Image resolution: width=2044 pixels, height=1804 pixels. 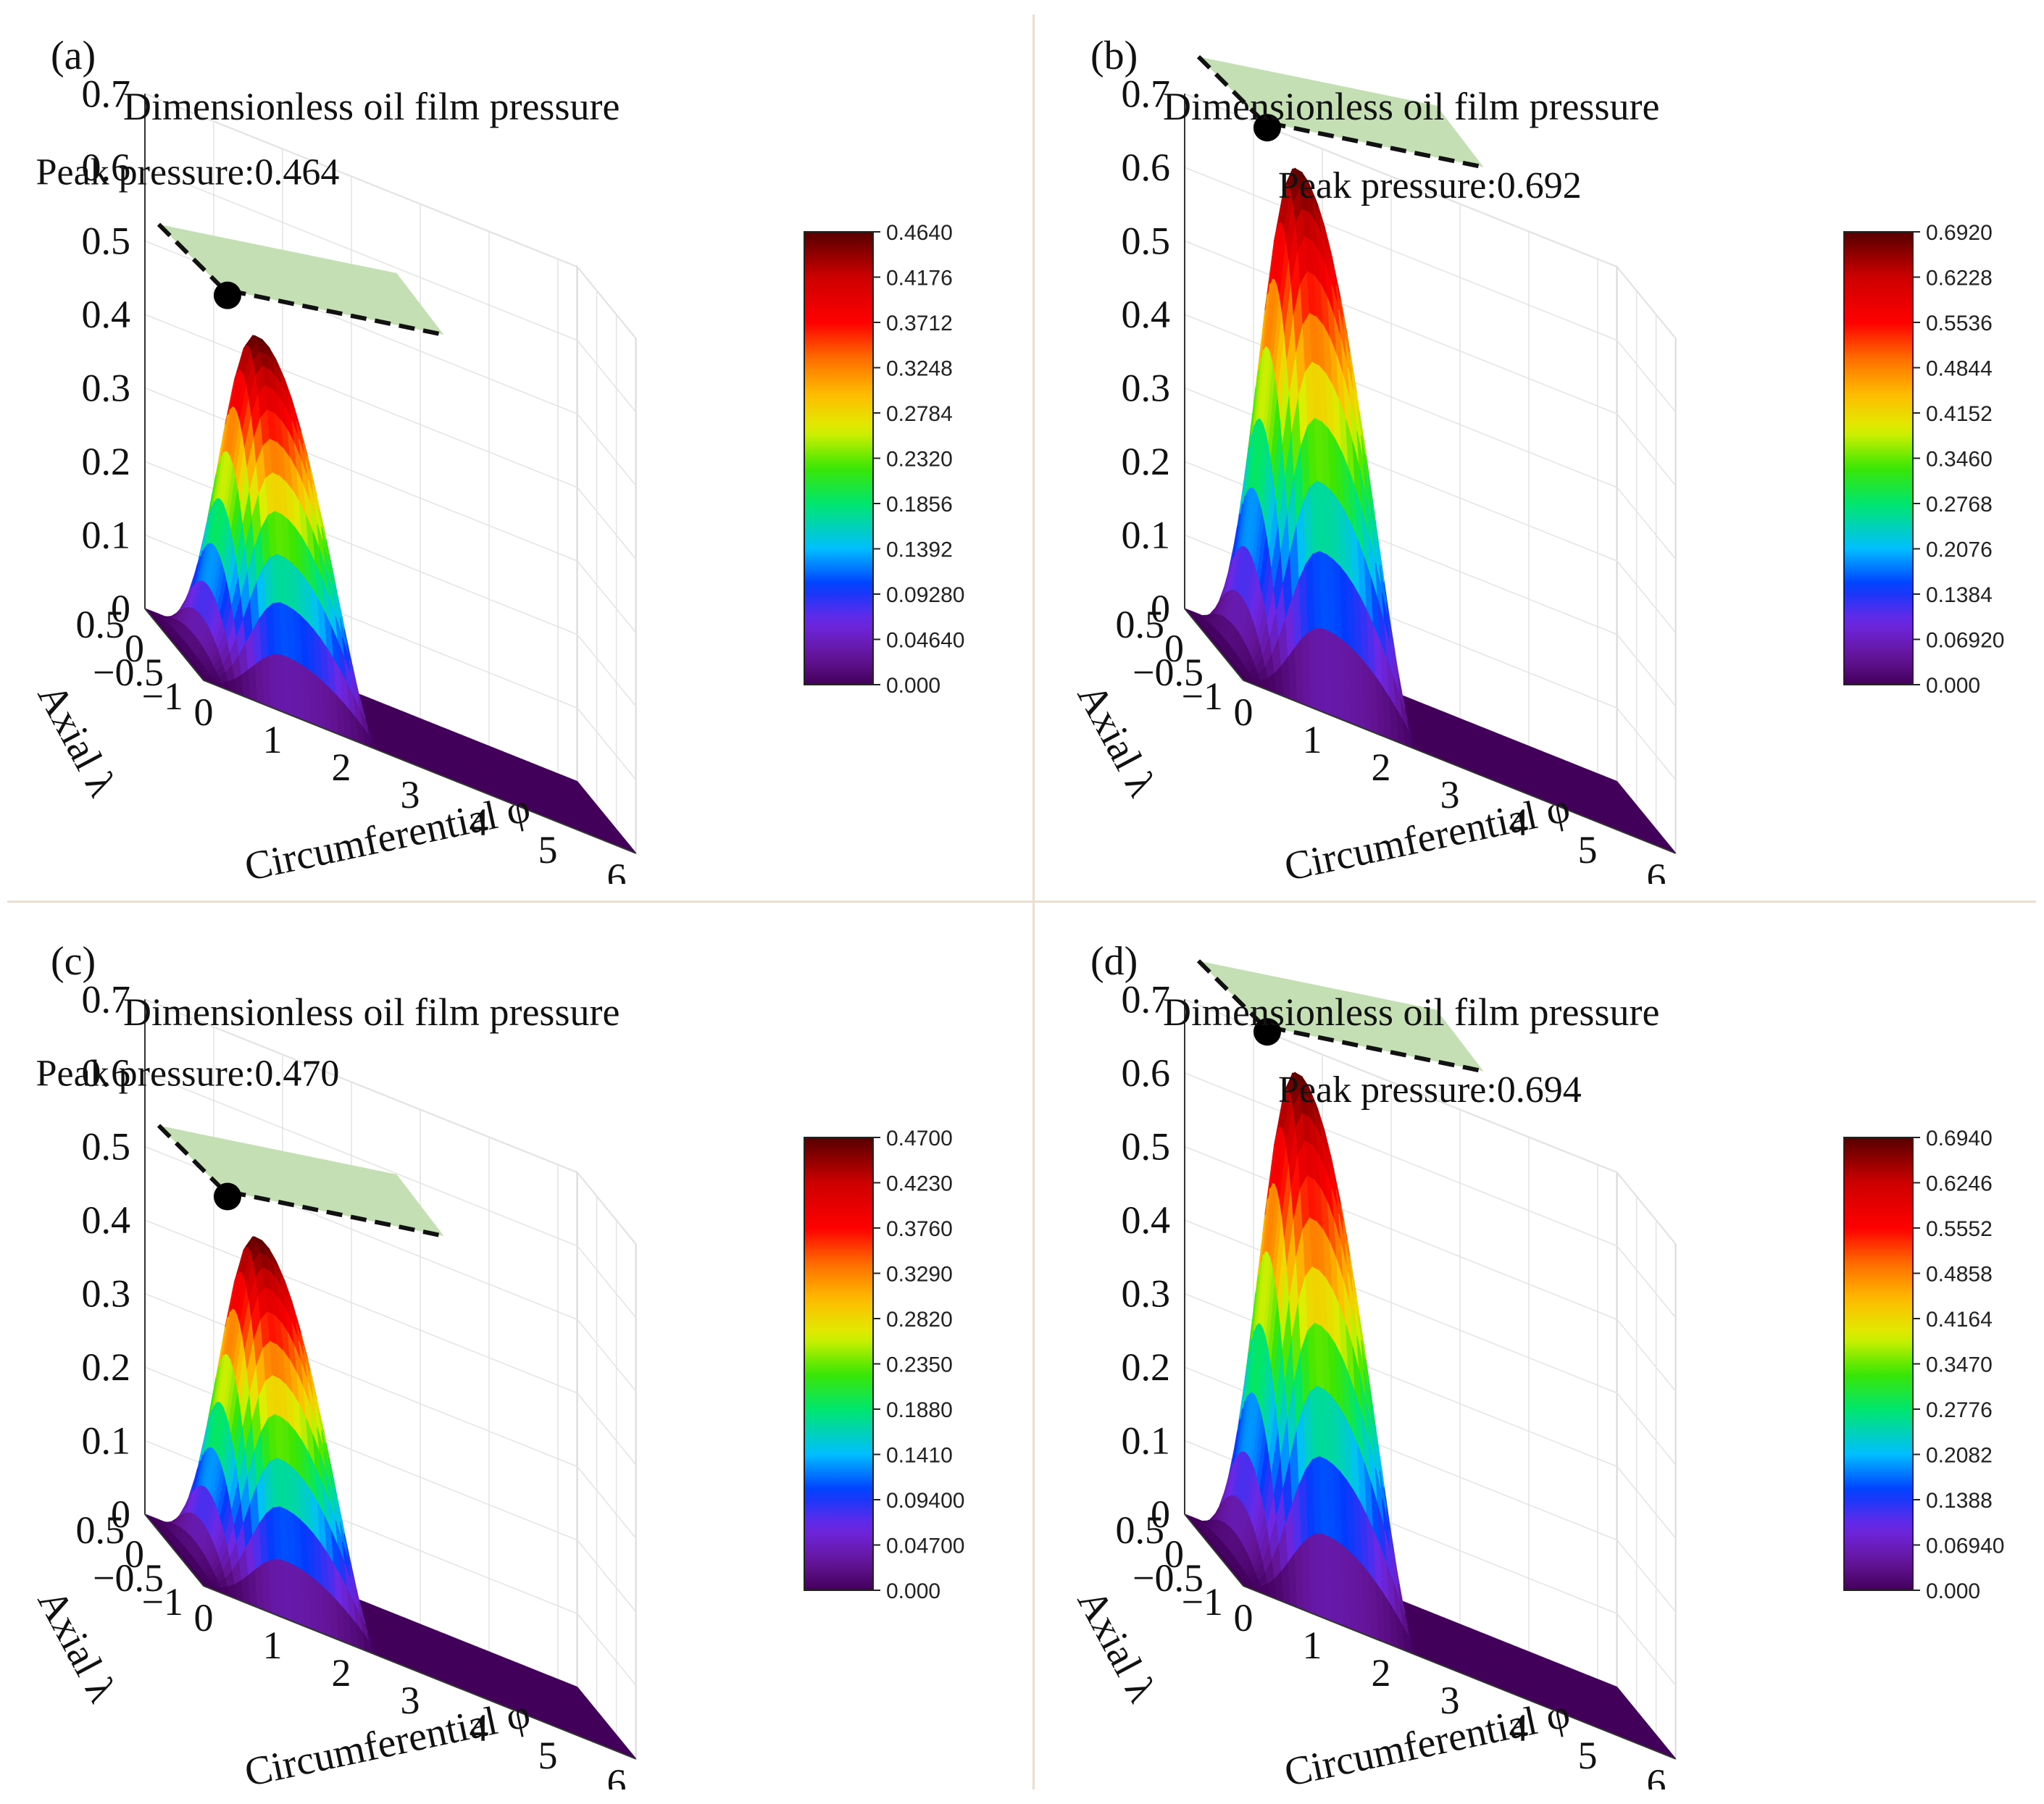 What do you see at coordinates (920, 460) in the screenshot?
I see `colorbar-tick-label: 0.2320` at bounding box center [920, 460].